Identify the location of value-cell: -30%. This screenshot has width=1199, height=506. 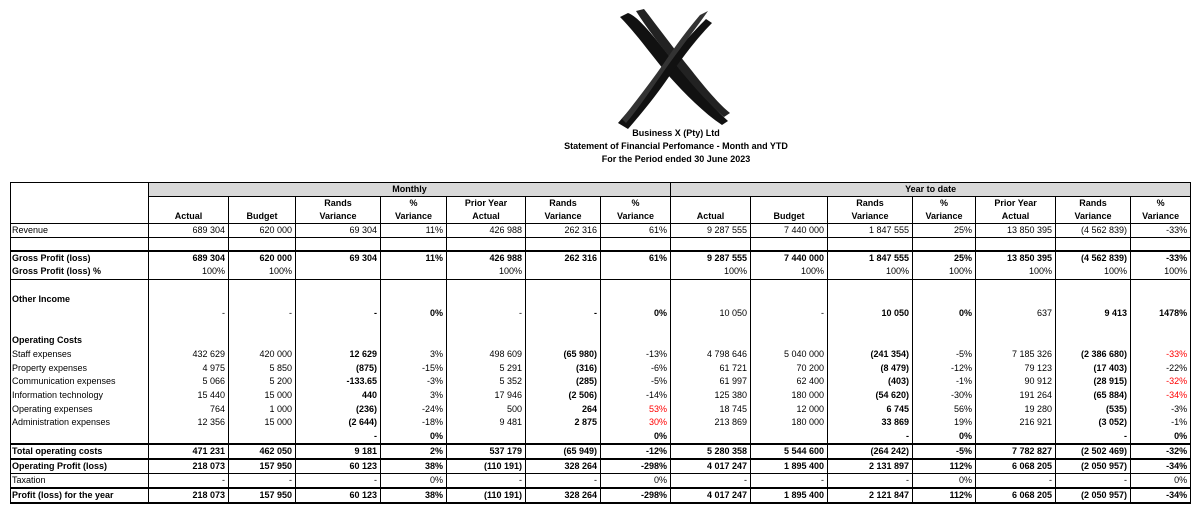
(944, 395).